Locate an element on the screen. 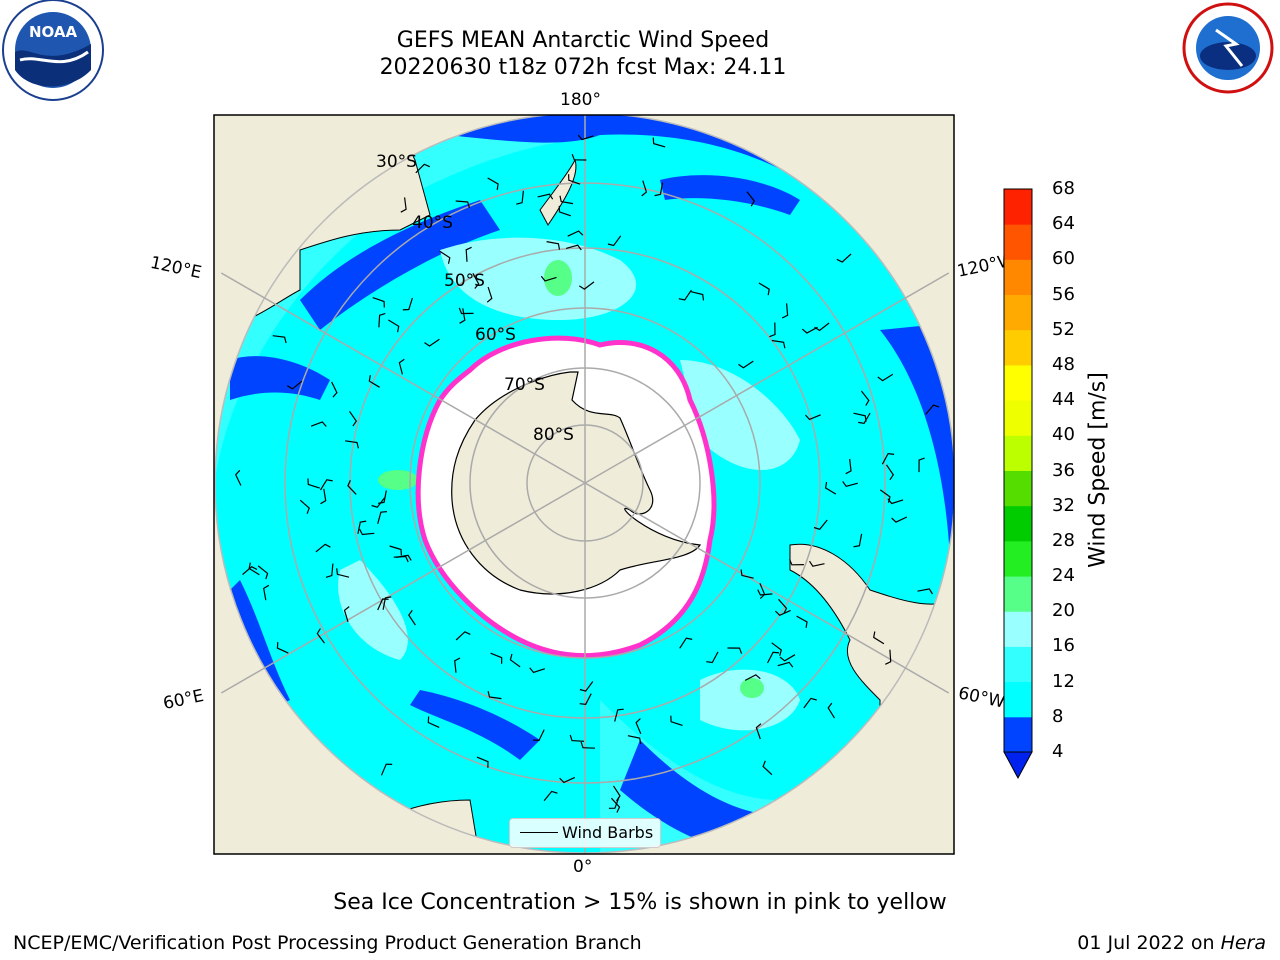 The width and height of the screenshot is (1280, 960). colorbar-tick-label: 64 is located at coordinates (1063, 224).